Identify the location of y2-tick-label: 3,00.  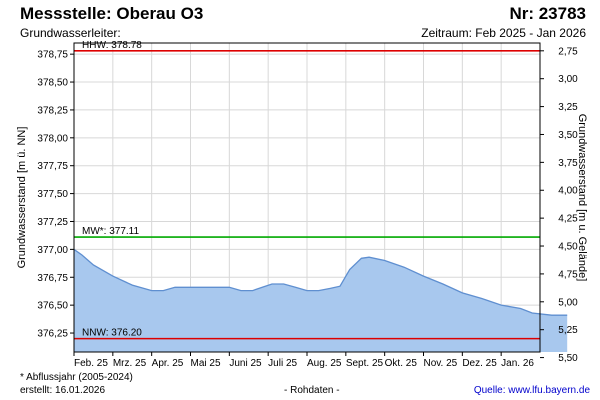
(568, 79).